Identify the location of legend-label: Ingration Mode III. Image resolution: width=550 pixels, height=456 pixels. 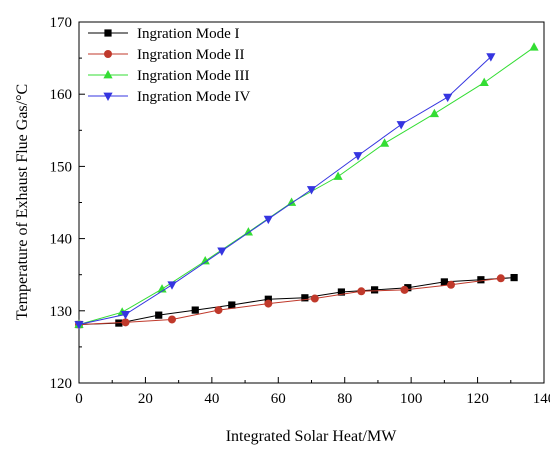
(193, 76).